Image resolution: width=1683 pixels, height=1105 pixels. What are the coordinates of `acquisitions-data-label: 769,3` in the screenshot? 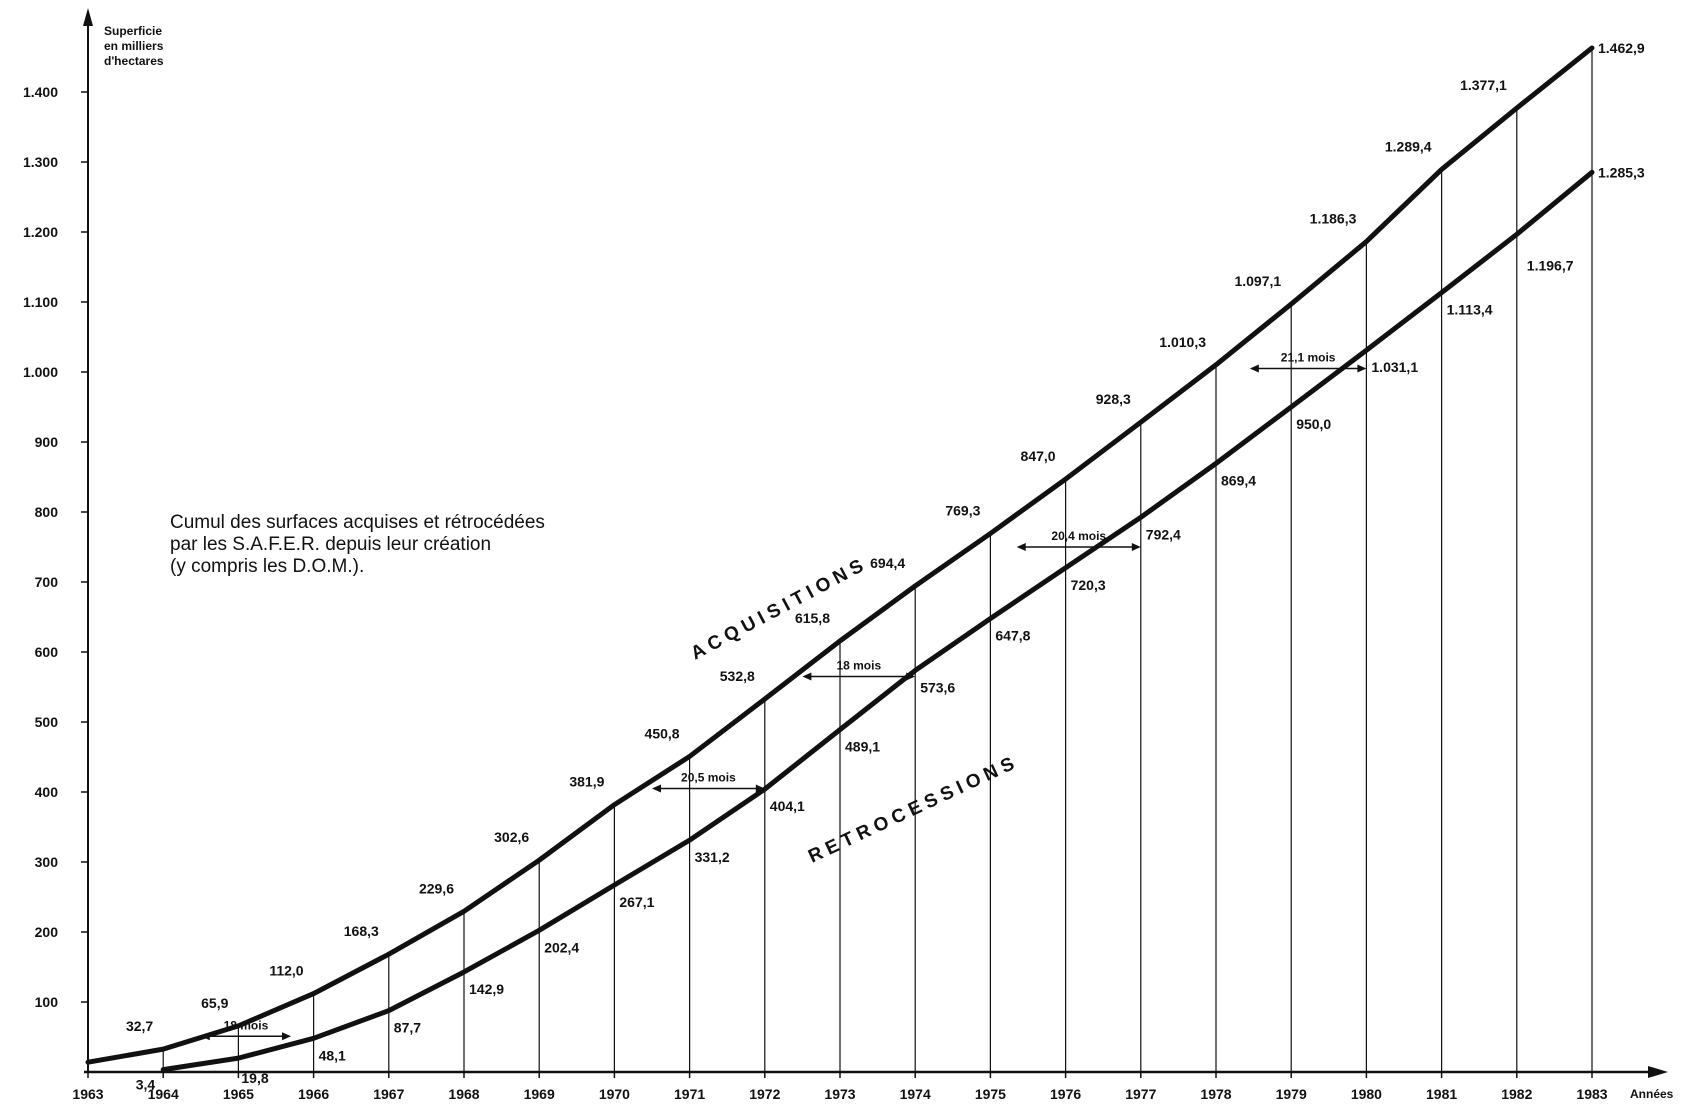 It's located at (962, 510).